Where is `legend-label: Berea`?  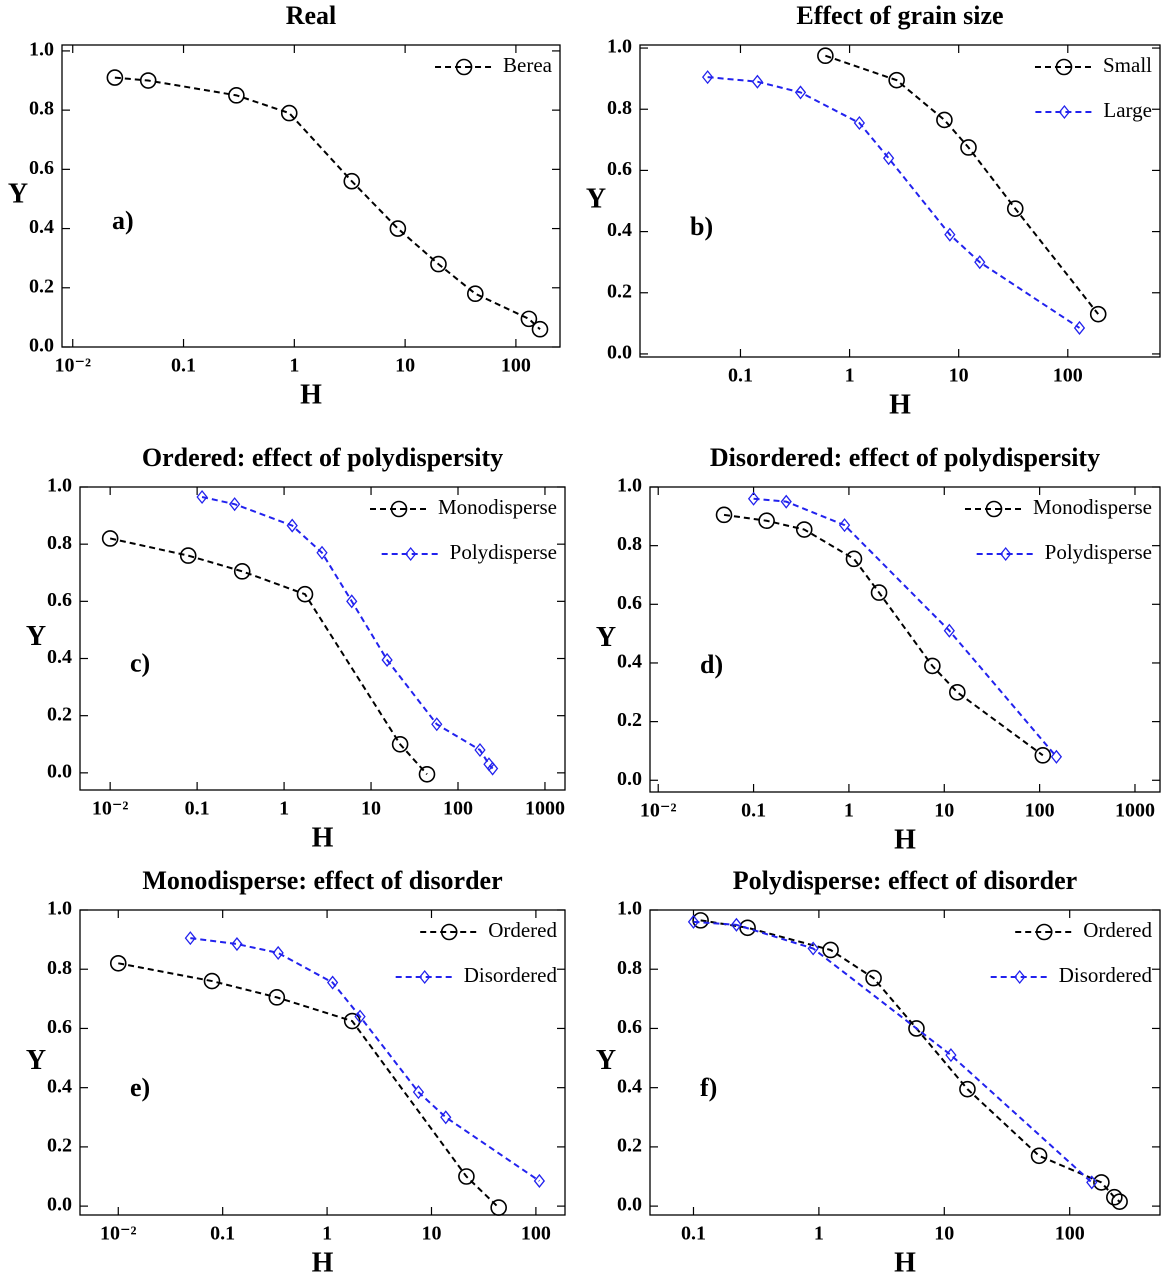
legend-label: Berea is located at coordinates (528, 65).